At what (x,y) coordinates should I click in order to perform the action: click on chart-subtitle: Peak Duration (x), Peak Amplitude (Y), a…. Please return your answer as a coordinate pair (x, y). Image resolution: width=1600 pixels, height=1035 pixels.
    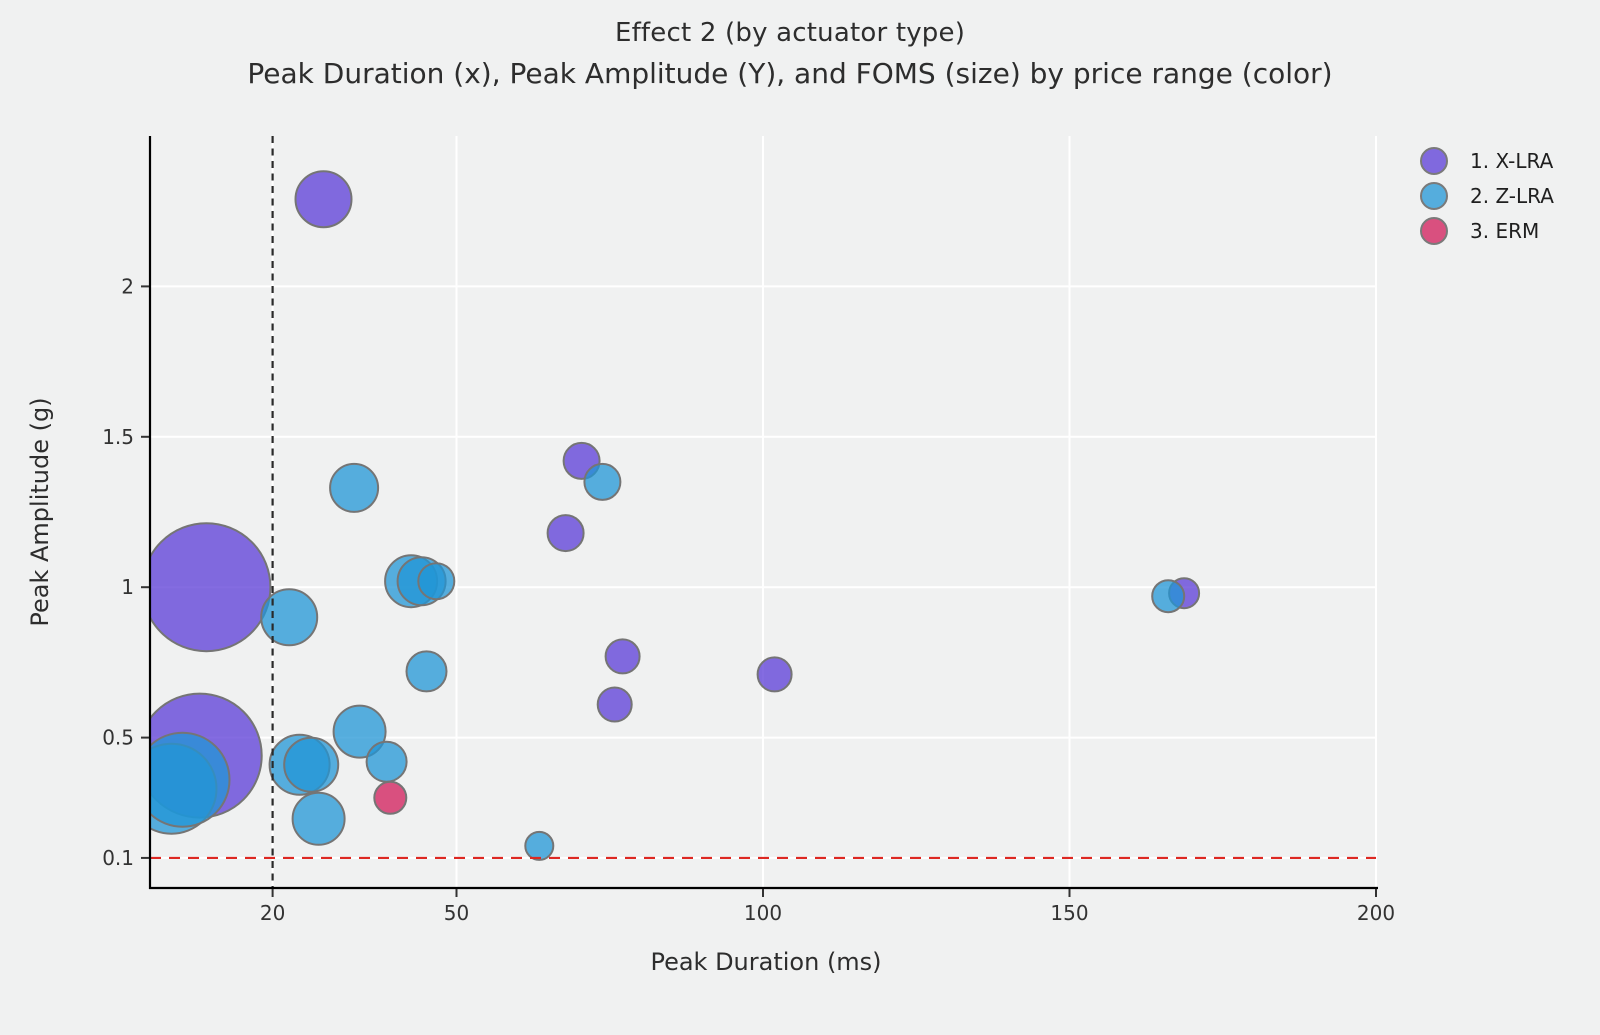
    Looking at the image, I should click on (790, 73).